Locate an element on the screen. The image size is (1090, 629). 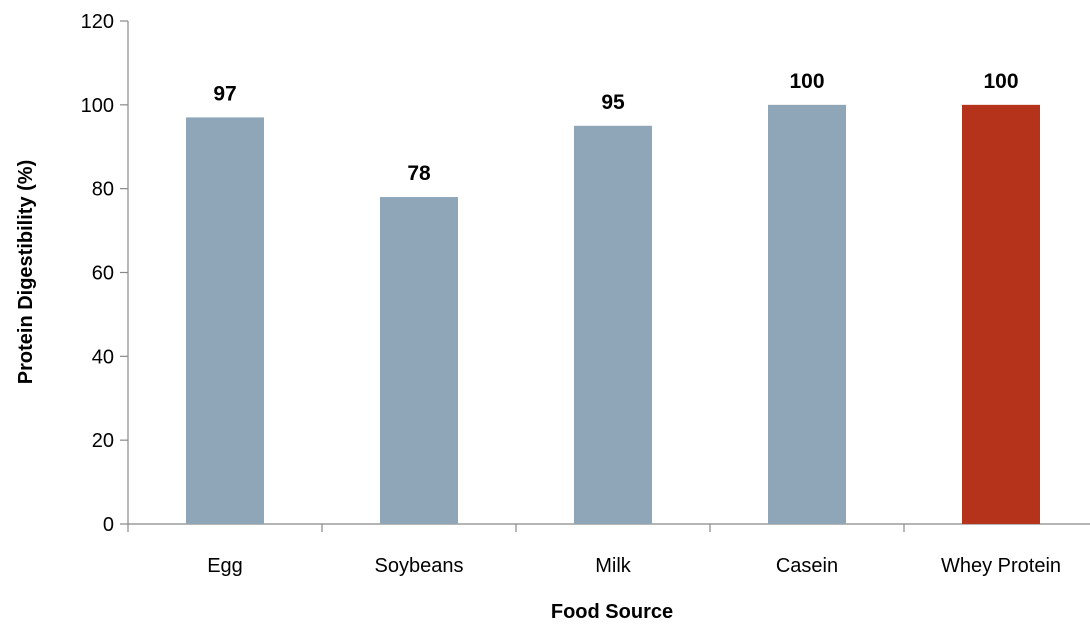
y-tick-label: 120 is located at coordinates (97, 22).